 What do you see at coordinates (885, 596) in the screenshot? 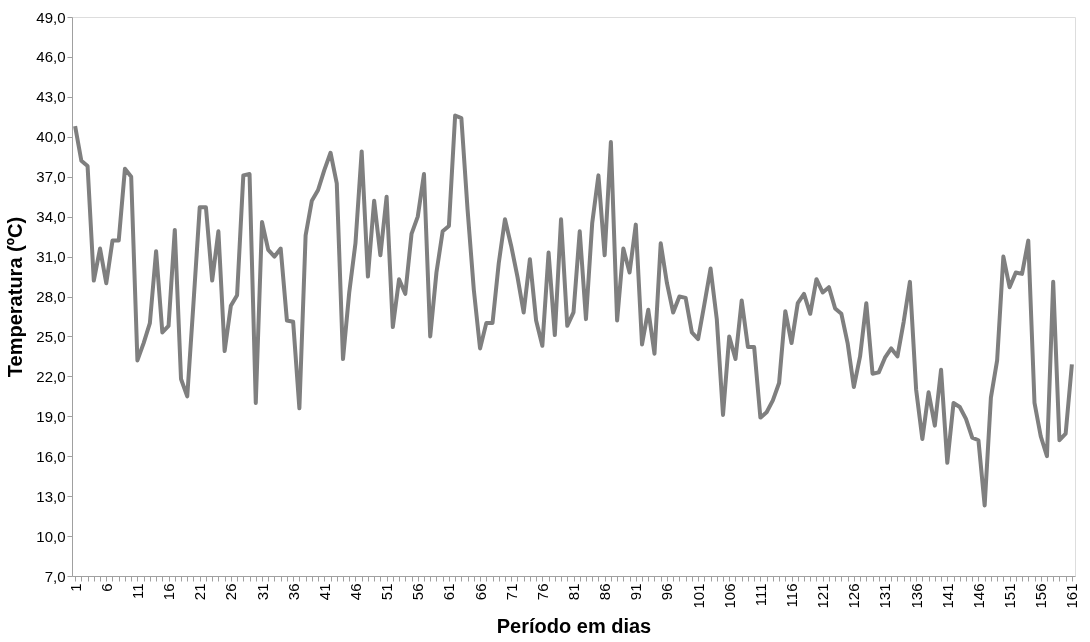
I see `x-tick-label: 131` at bounding box center [885, 596].